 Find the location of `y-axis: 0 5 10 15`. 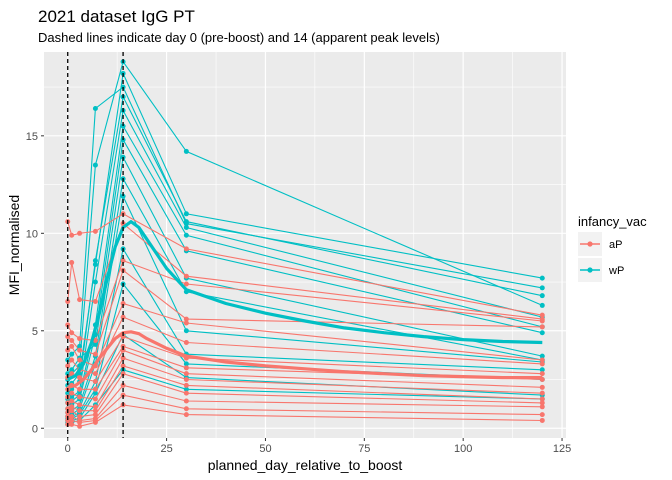

y-axis: 0 5 10 15 is located at coordinates (35, 283).